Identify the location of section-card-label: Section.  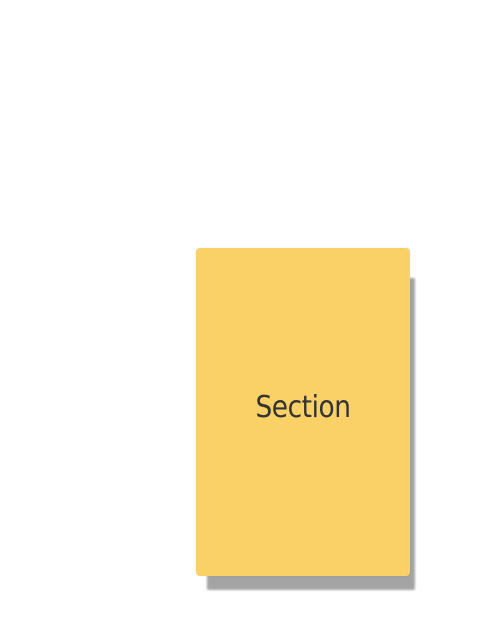
(303, 407).